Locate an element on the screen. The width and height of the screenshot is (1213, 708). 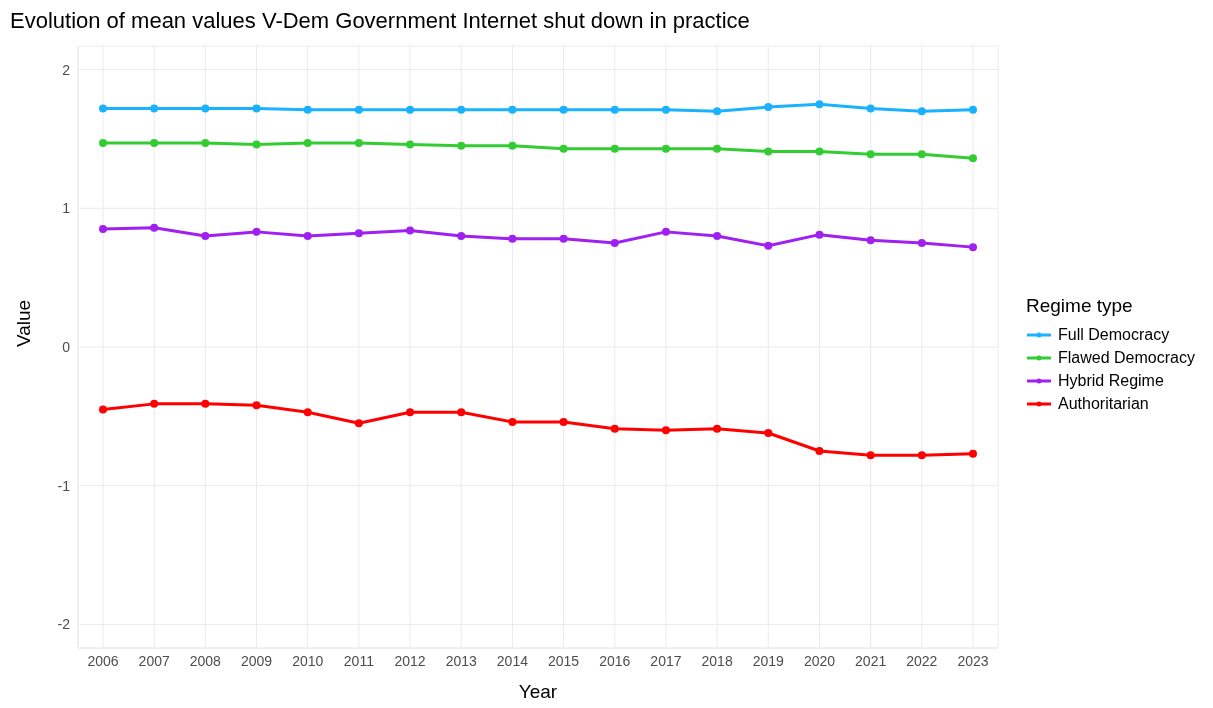
x-tick-label: 2020 is located at coordinates (819, 660).